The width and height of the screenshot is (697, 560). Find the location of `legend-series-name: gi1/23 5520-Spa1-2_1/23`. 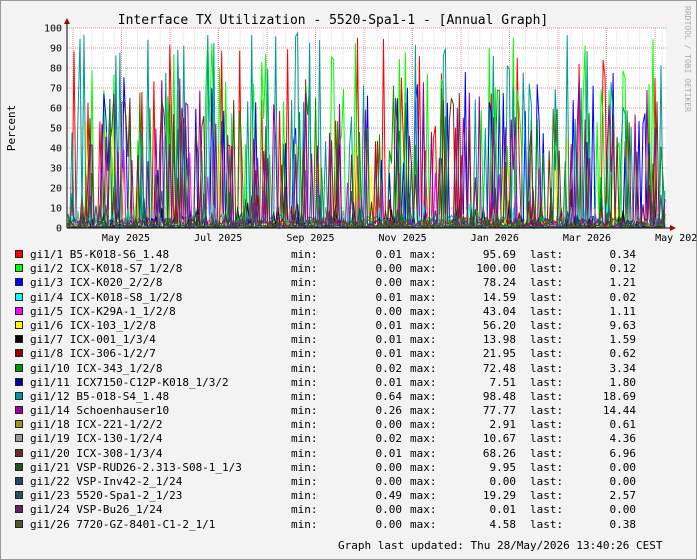

legend-series-name: gi1/23 5520-Spa1-2_1/23 is located at coordinates (106, 496).